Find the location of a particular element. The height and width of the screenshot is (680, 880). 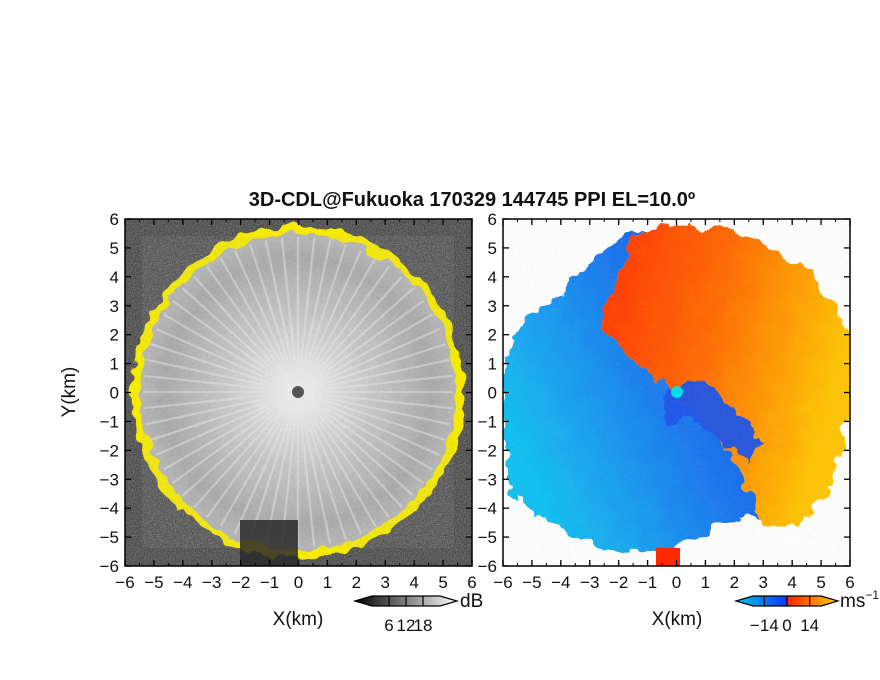

colorbar-tick-label: 12 is located at coordinates (406, 625).